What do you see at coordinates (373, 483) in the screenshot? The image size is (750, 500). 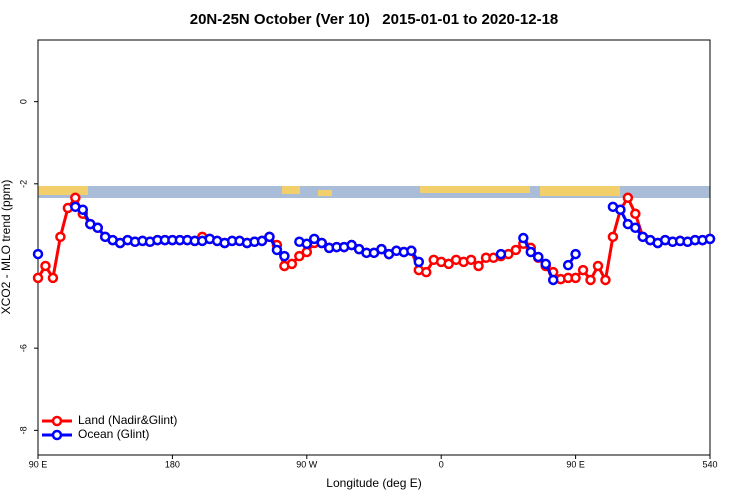 I see `x-axis-label: Longitude (deg E)` at bounding box center [373, 483].